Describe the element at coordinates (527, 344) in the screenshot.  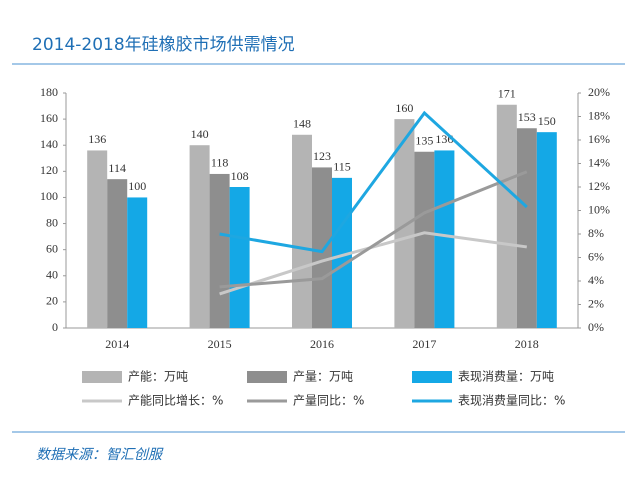
I see `x-tick-label: 2018` at that location.